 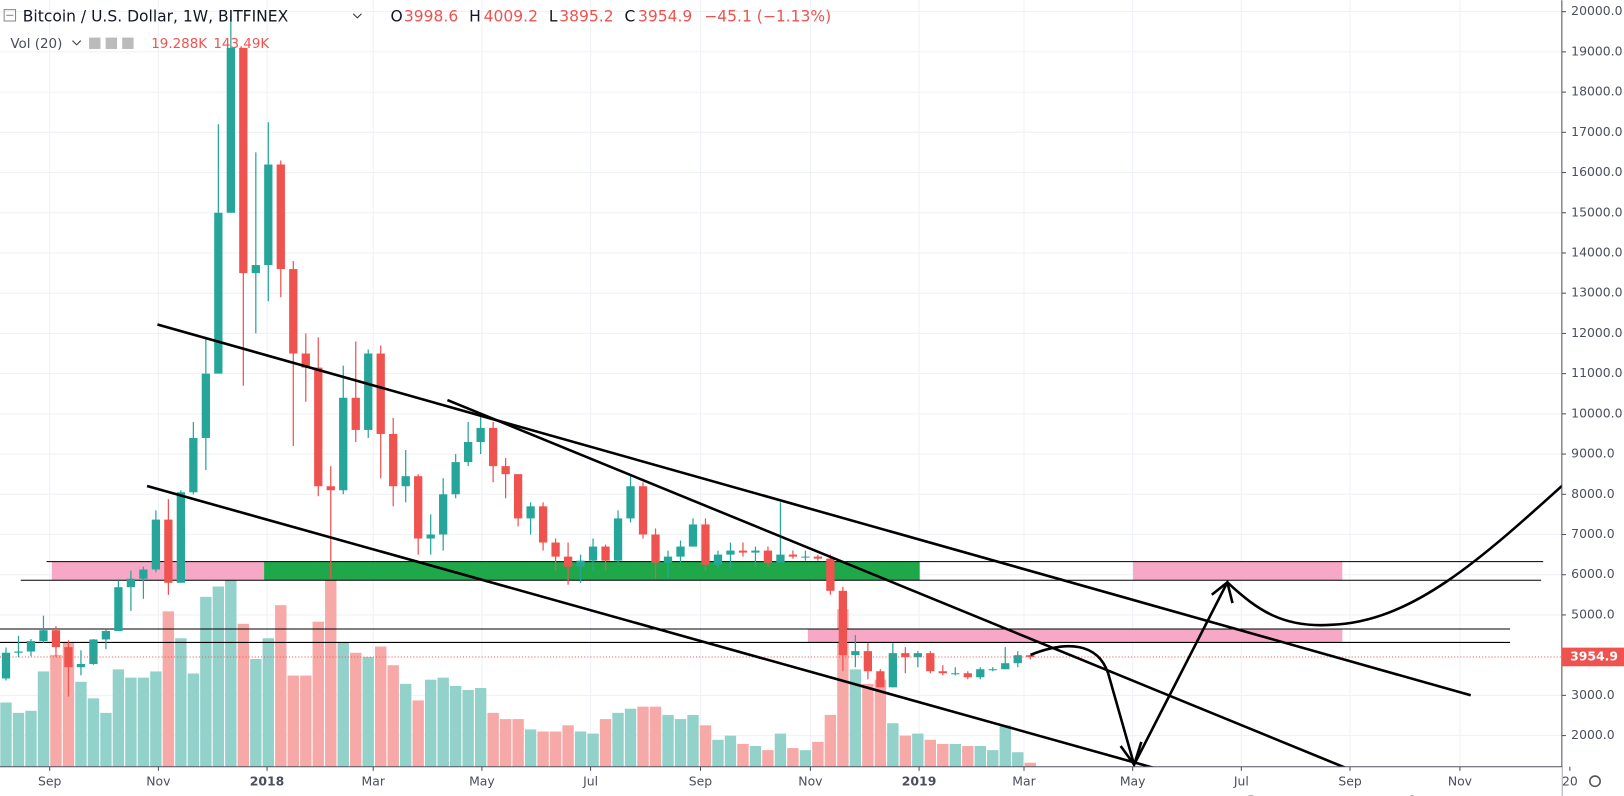 What do you see at coordinates (781, 781) in the screenshot?
I see `time-axis` at bounding box center [781, 781].